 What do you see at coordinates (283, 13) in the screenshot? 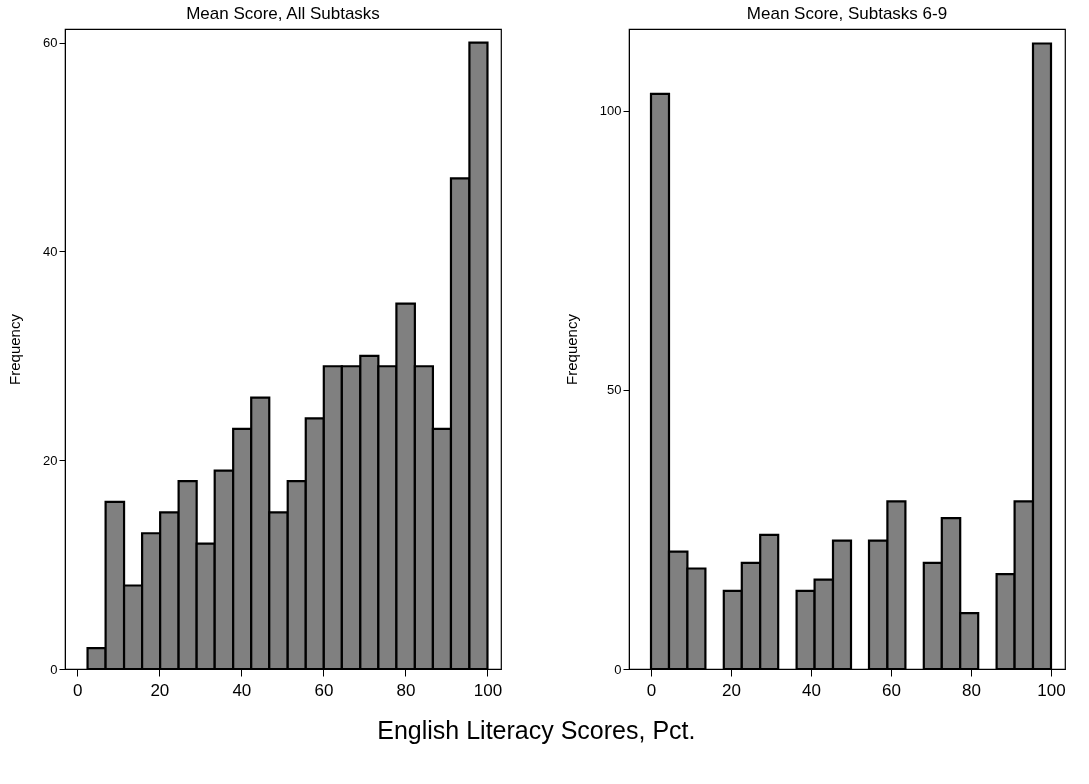
I see `chart-title: Mean Score, All Subtasks` at bounding box center [283, 13].